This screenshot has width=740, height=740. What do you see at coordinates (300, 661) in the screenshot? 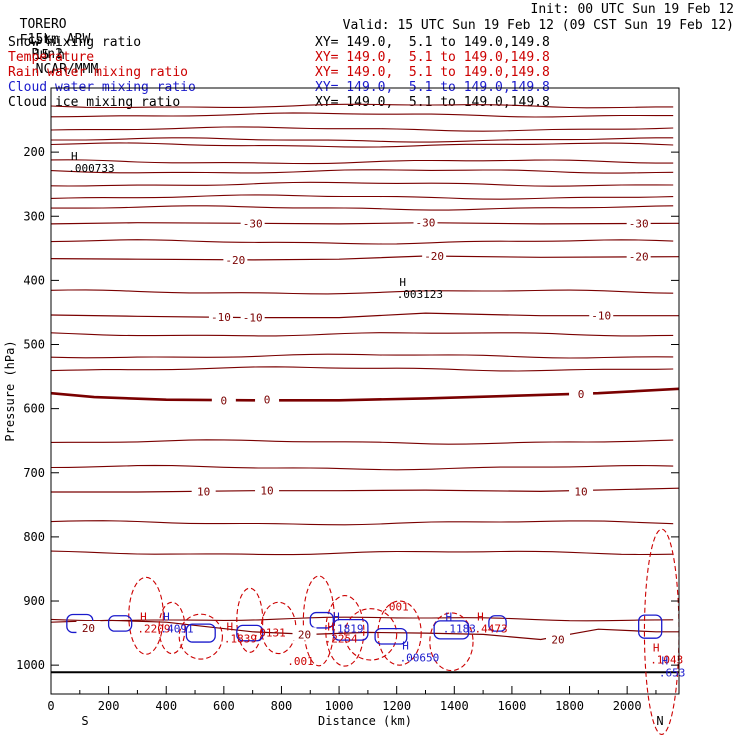
I see `misc-contour-label: .001` at bounding box center [300, 661].